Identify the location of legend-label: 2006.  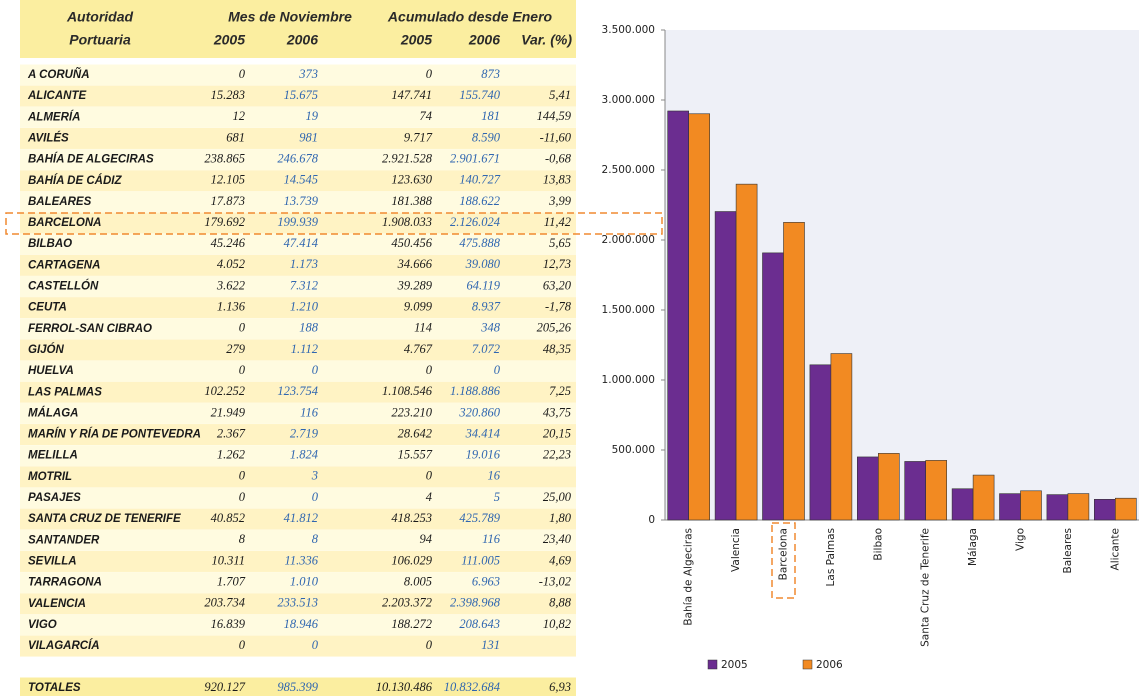
(829, 665).